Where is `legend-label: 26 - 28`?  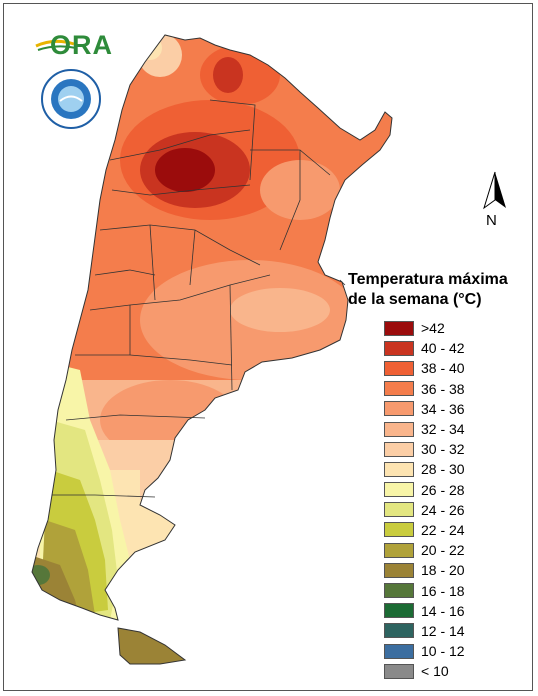
legend-label: 26 - 28 is located at coordinates (443, 489).